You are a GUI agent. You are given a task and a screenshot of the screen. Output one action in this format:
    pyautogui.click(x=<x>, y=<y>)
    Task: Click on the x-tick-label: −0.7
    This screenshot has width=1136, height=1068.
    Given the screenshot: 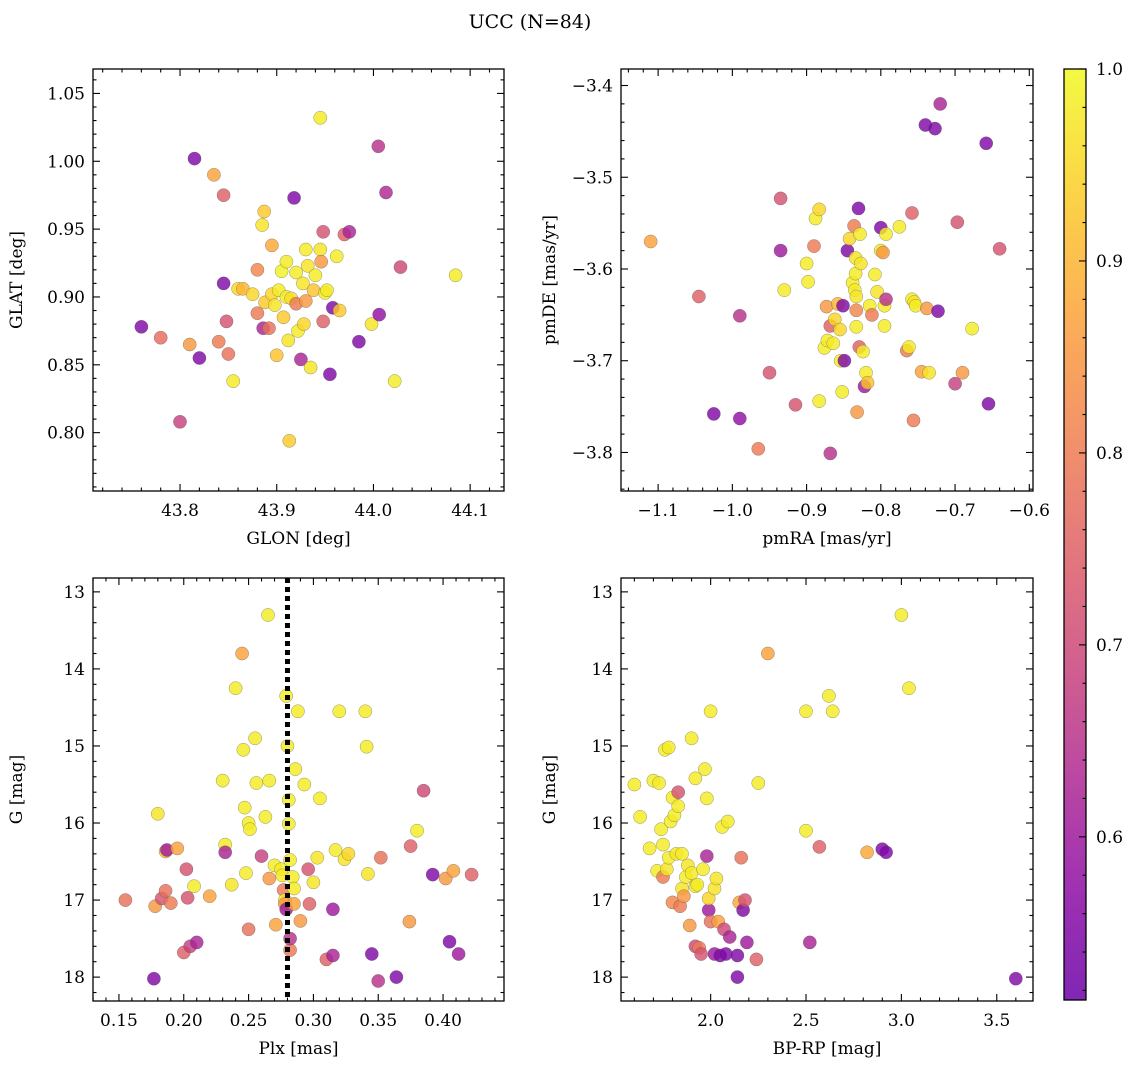 What is the action you would take?
    pyautogui.click(x=954, y=511)
    